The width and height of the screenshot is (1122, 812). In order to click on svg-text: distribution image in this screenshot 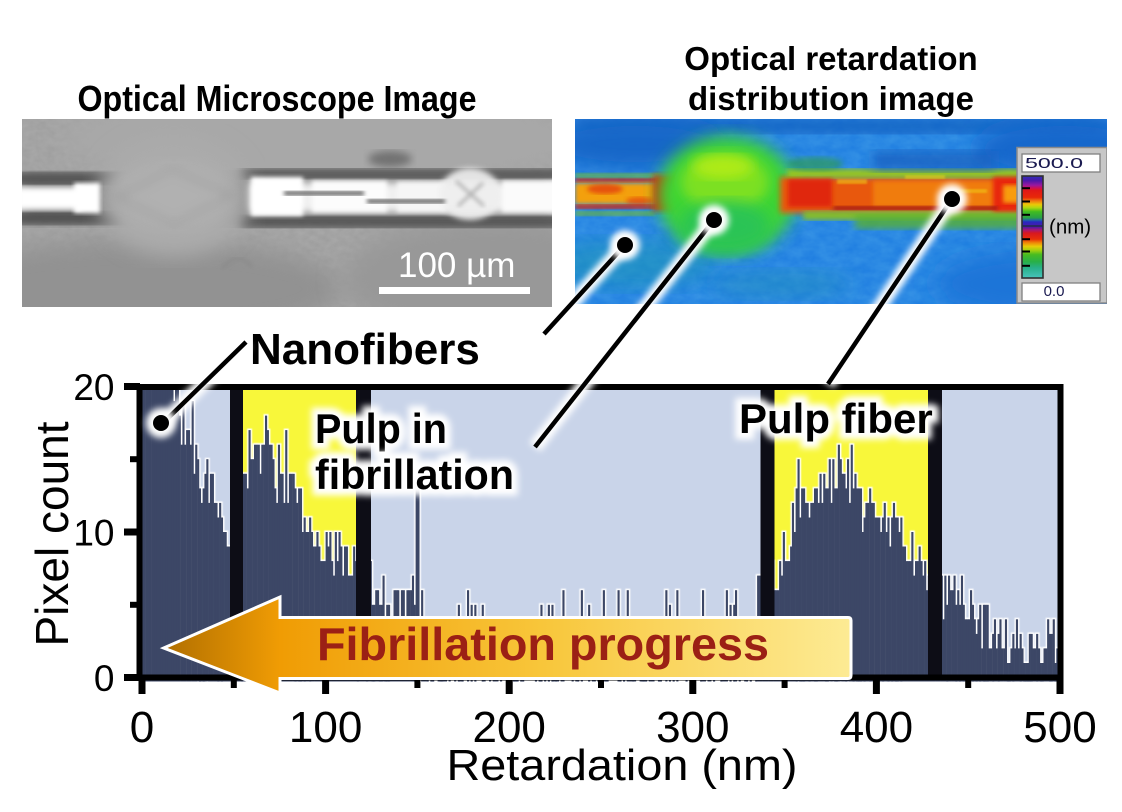, I will do `click(831, 98)`.